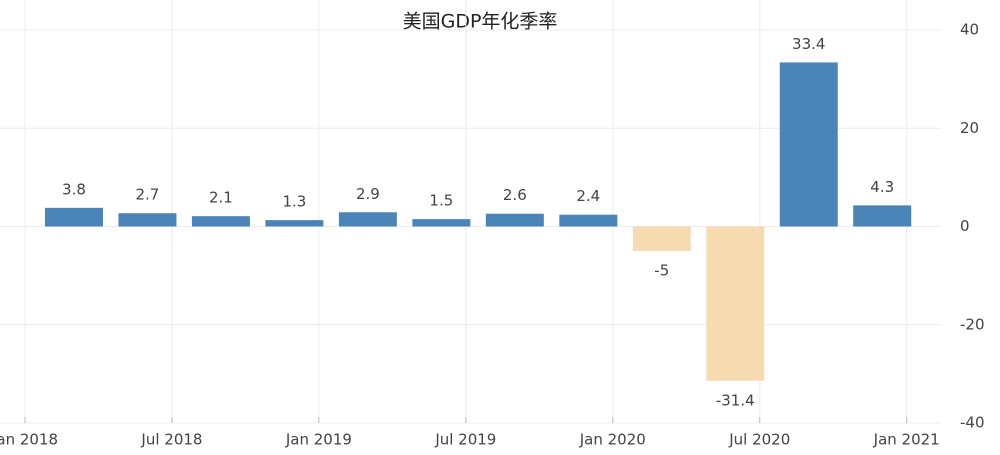 The width and height of the screenshot is (1000, 455). What do you see at coordinates (465, 440) in the screenshot?
I see `x-tick-label: Jul 2019` at bounding box center [465, 440].